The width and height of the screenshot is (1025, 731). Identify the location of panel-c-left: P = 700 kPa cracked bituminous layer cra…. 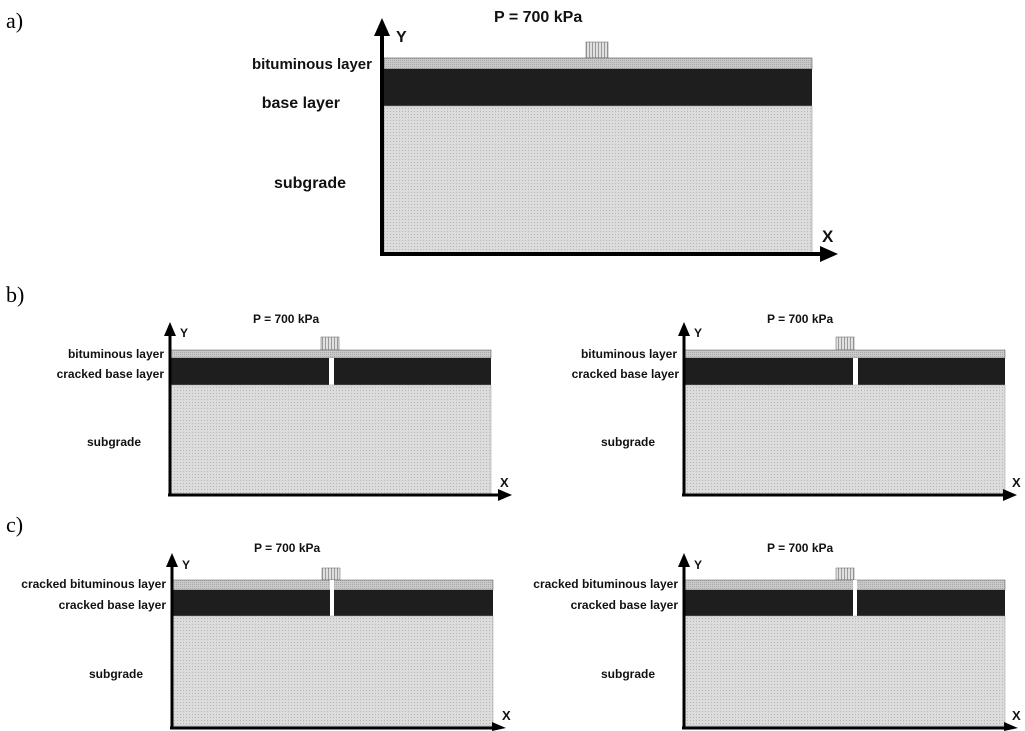
(257, 635).